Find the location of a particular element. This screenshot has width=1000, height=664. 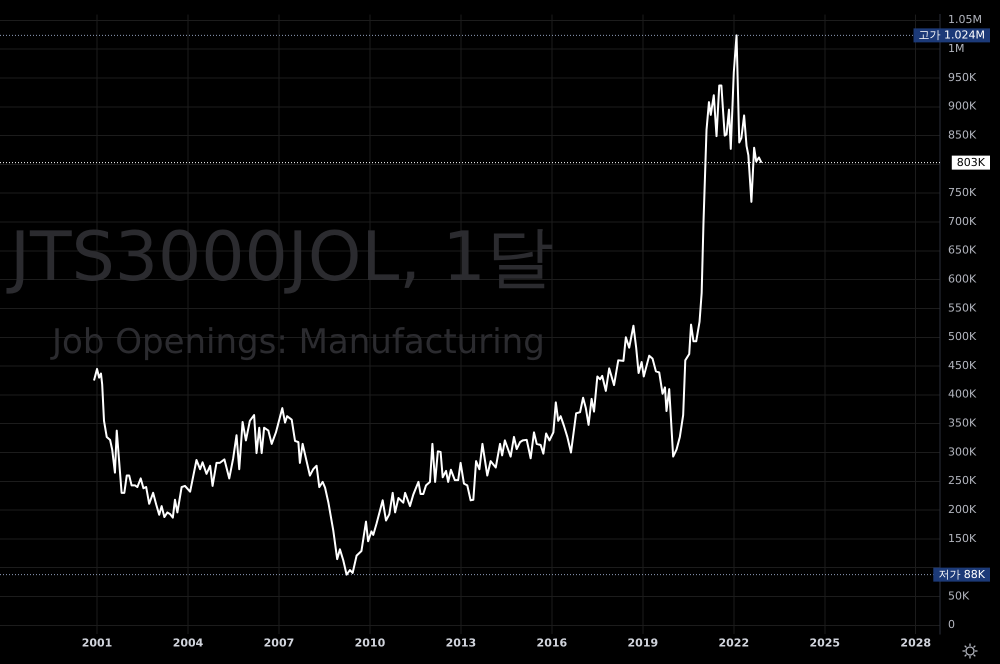

x-tick-label: 2016 is located at coordinates (552, 643).